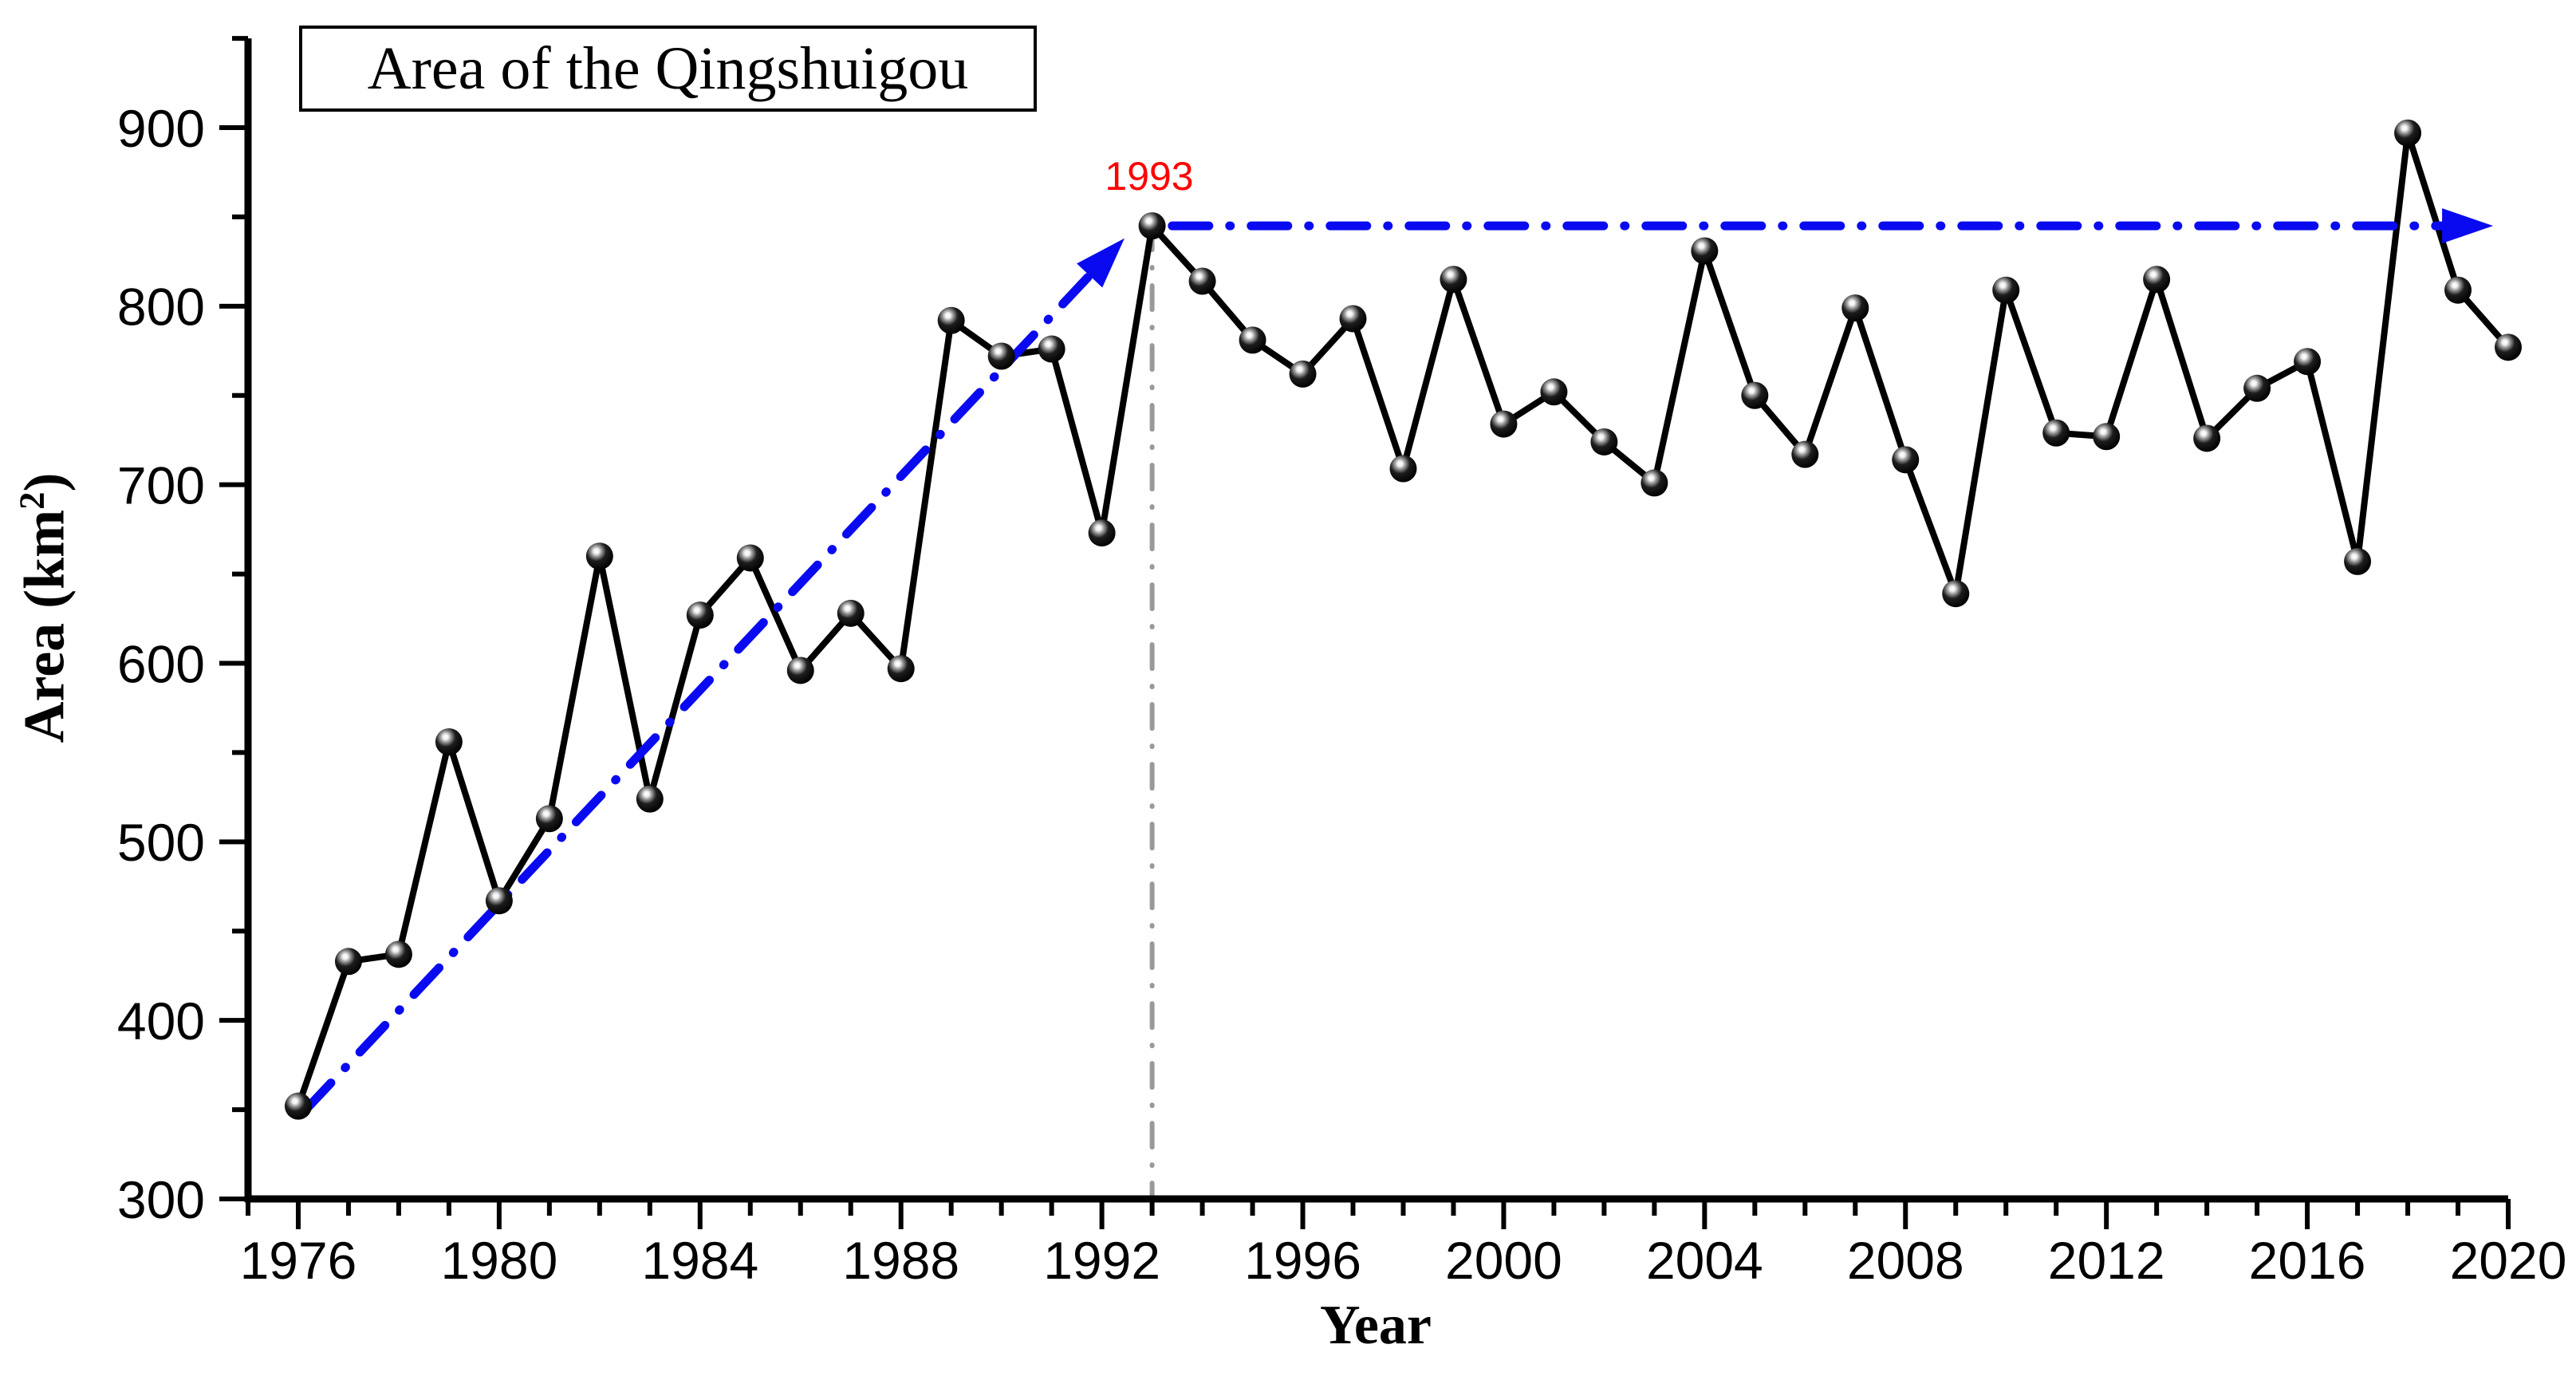  What do you see at coordinates (161, 1022) in the screenshot?
I see `y-tick-label: 400` at bounding box center [161, 1022].